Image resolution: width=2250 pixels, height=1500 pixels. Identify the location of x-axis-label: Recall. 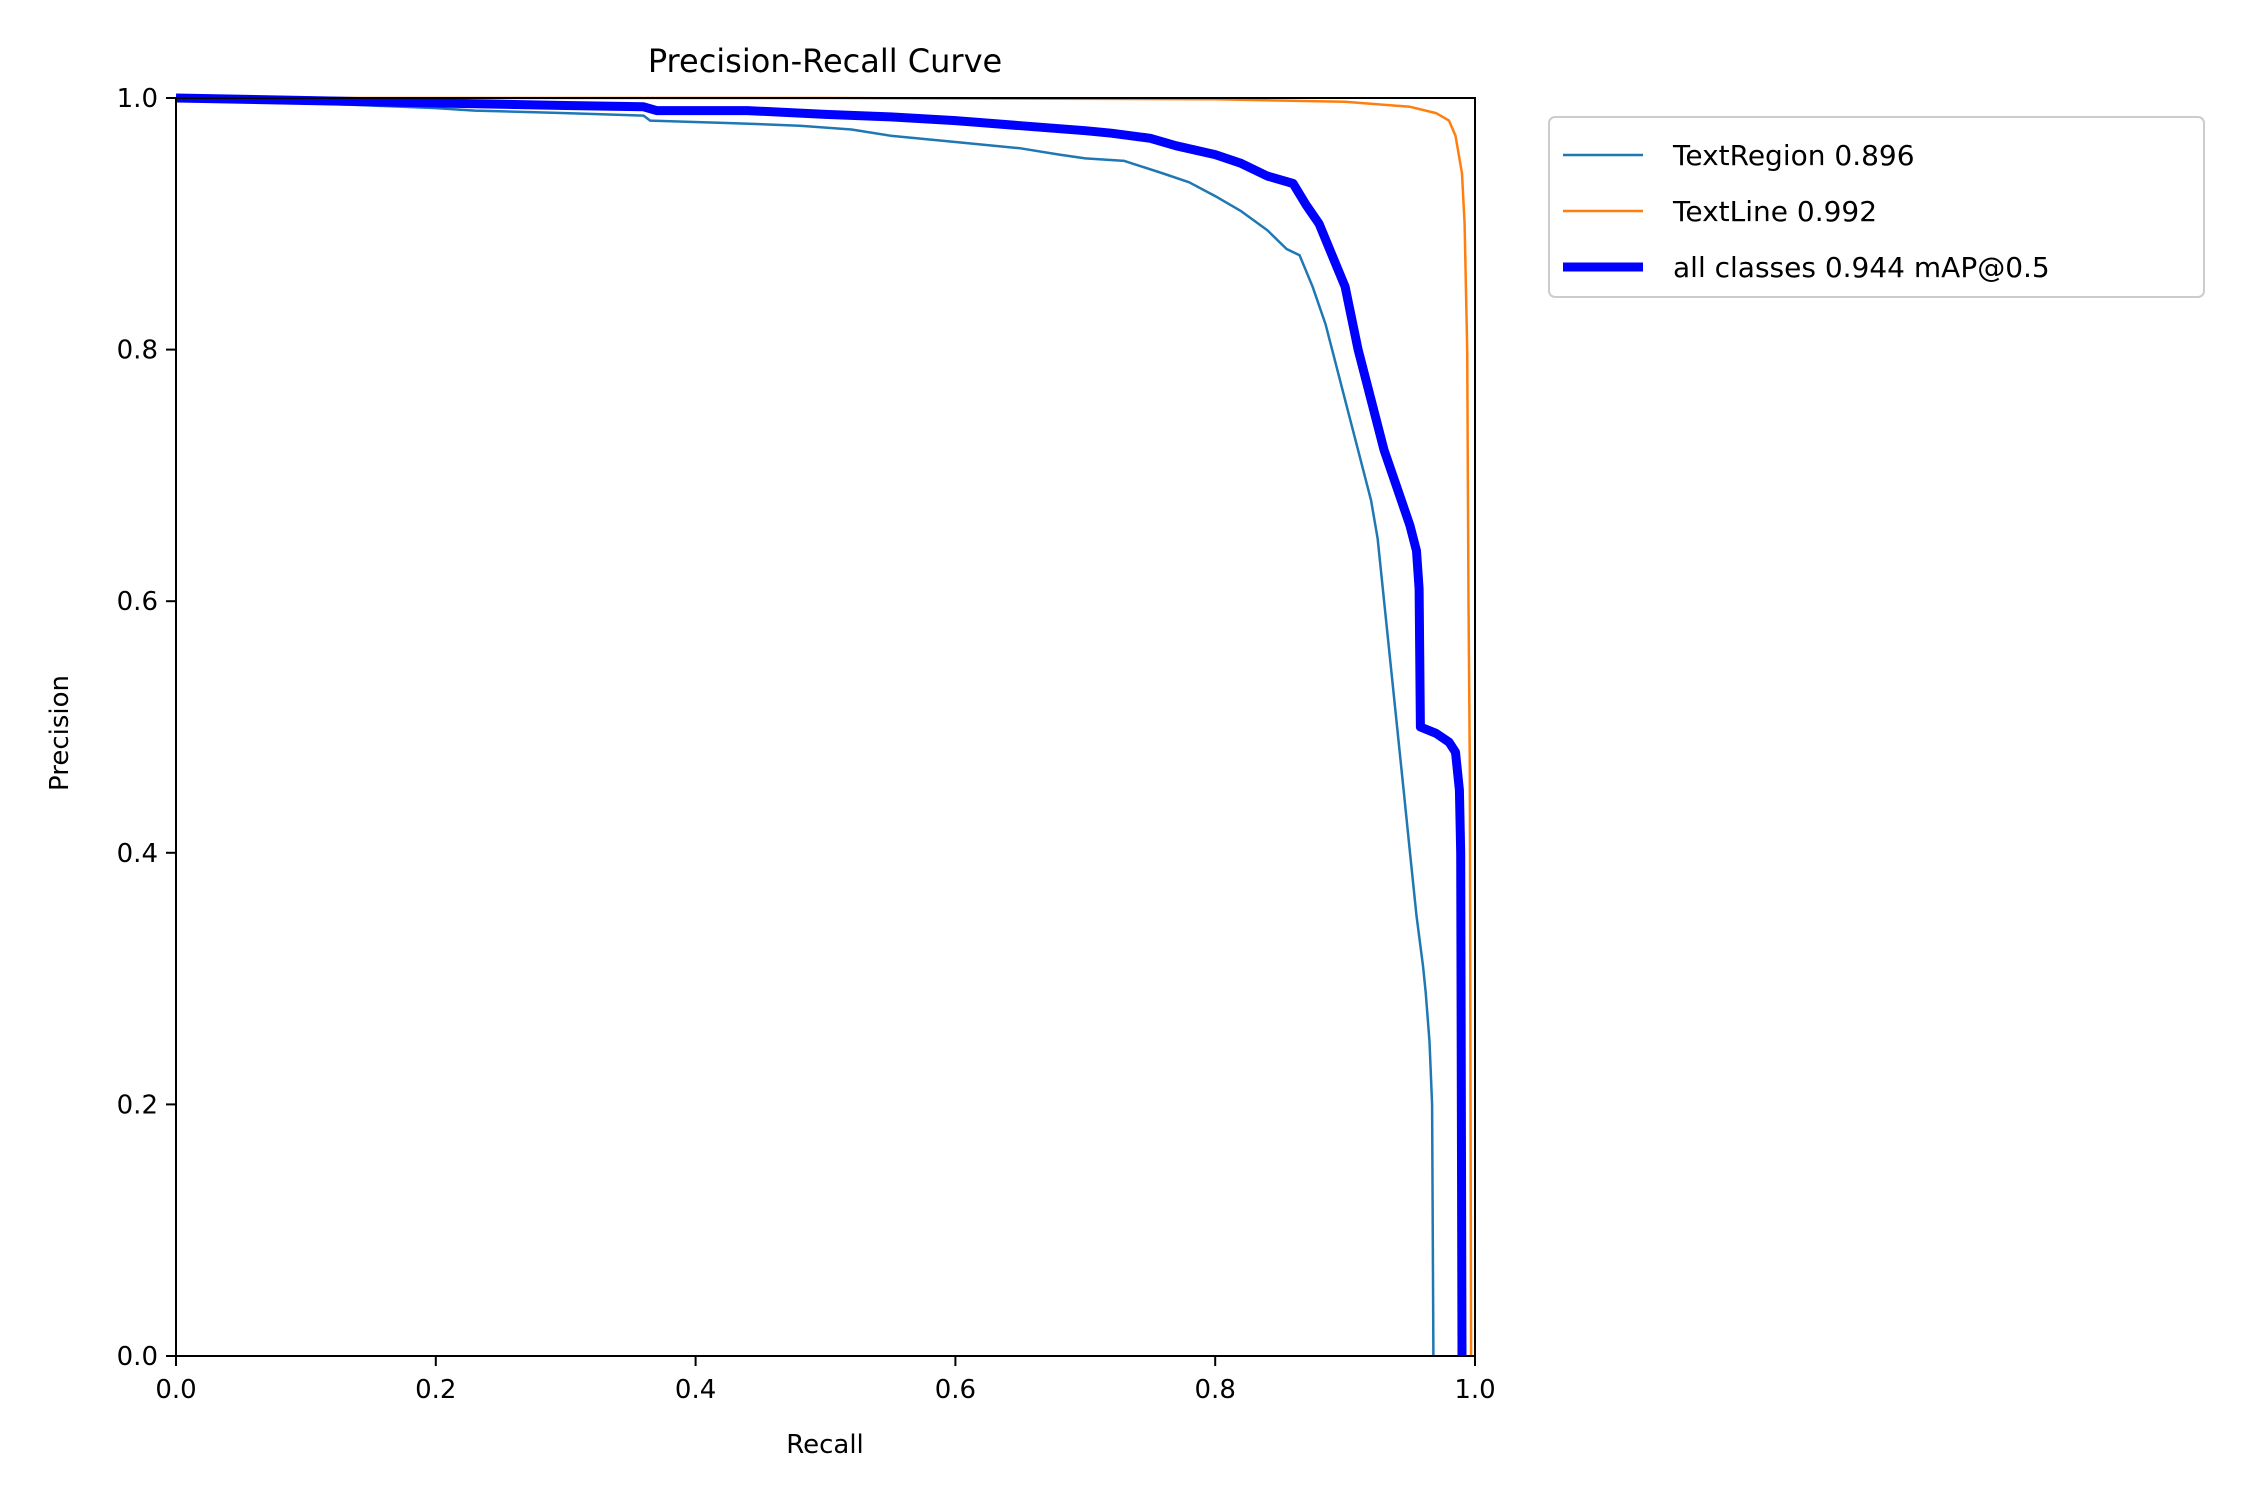
(825, 1445).